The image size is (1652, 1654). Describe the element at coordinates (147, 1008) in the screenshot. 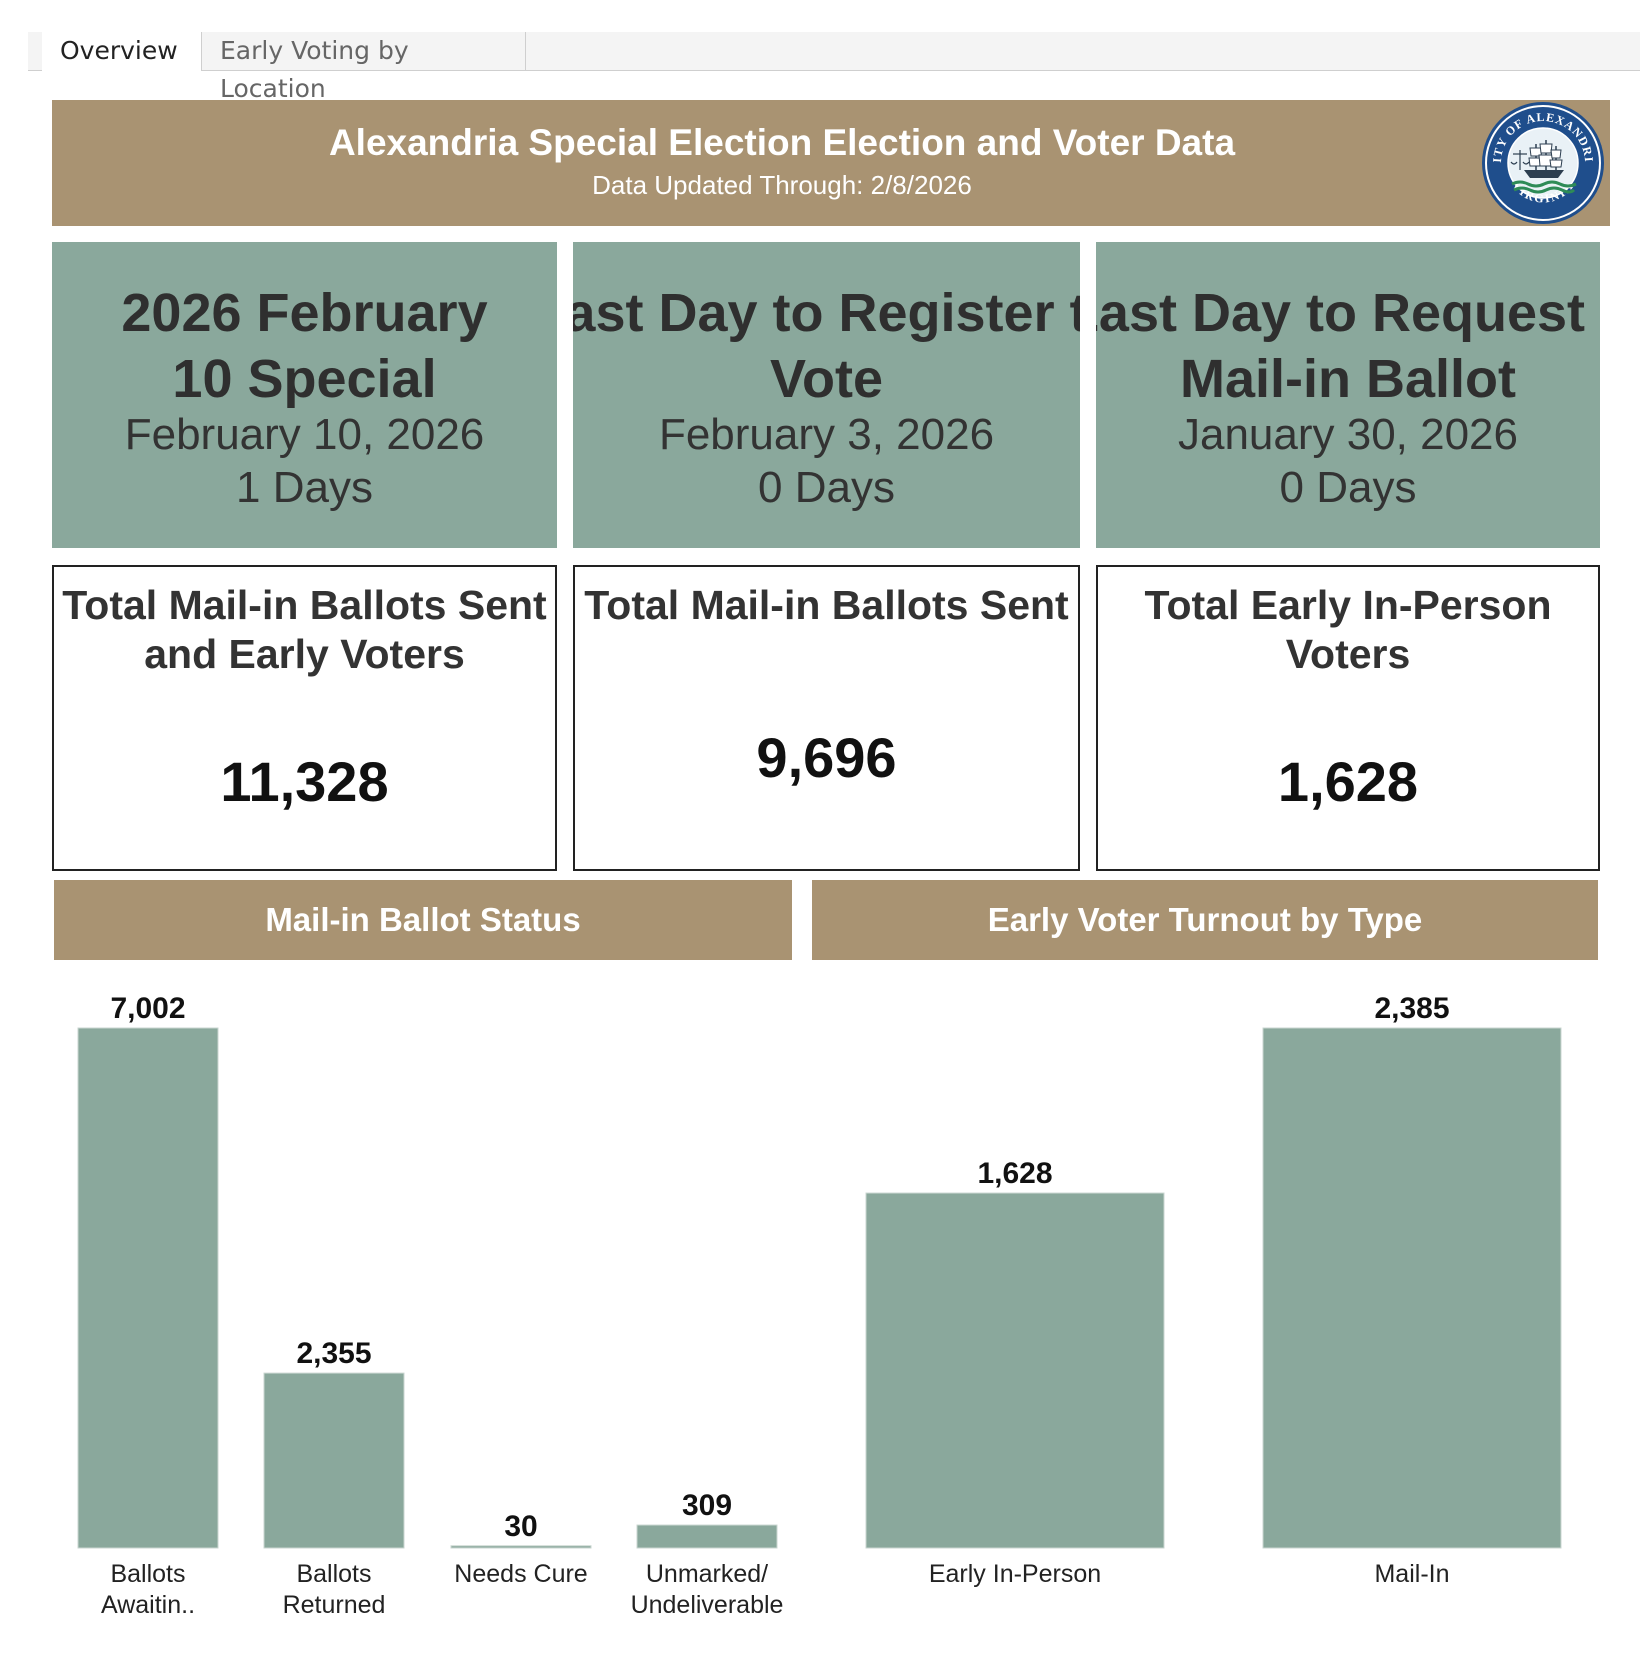

I see `bar-value-label: 7,002` at that location.